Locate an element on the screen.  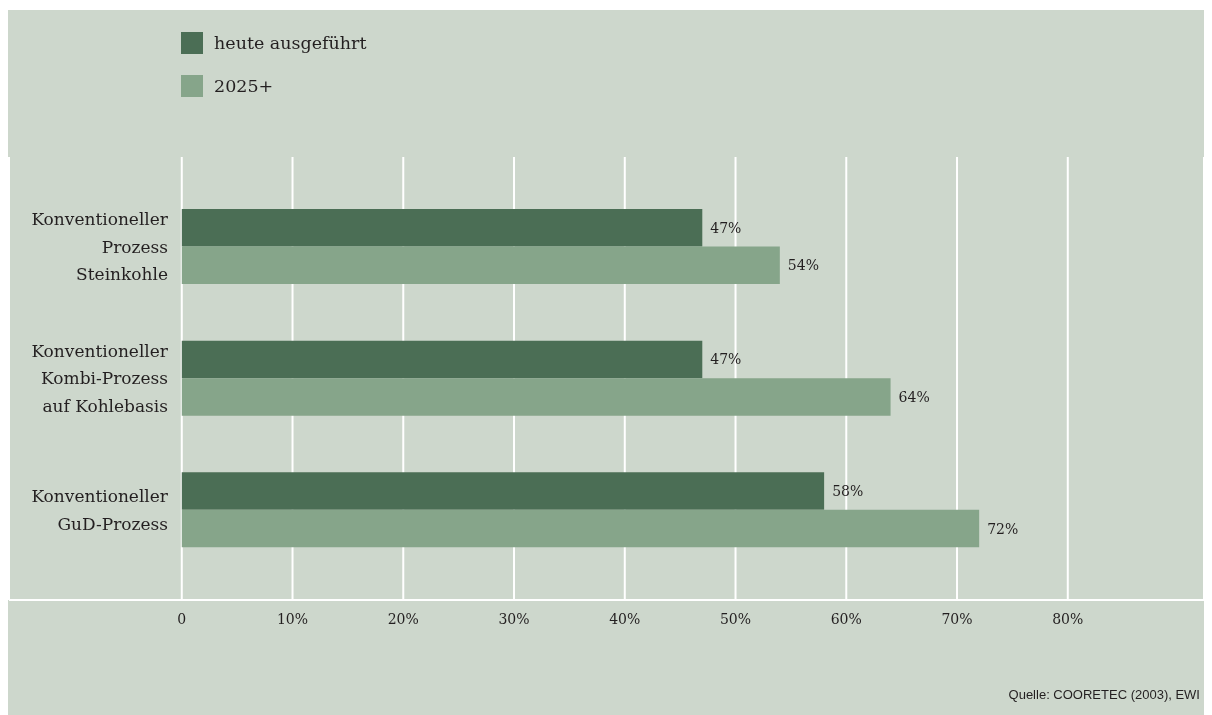
x-tick-label: 0 is located at coordinates (182, 618).